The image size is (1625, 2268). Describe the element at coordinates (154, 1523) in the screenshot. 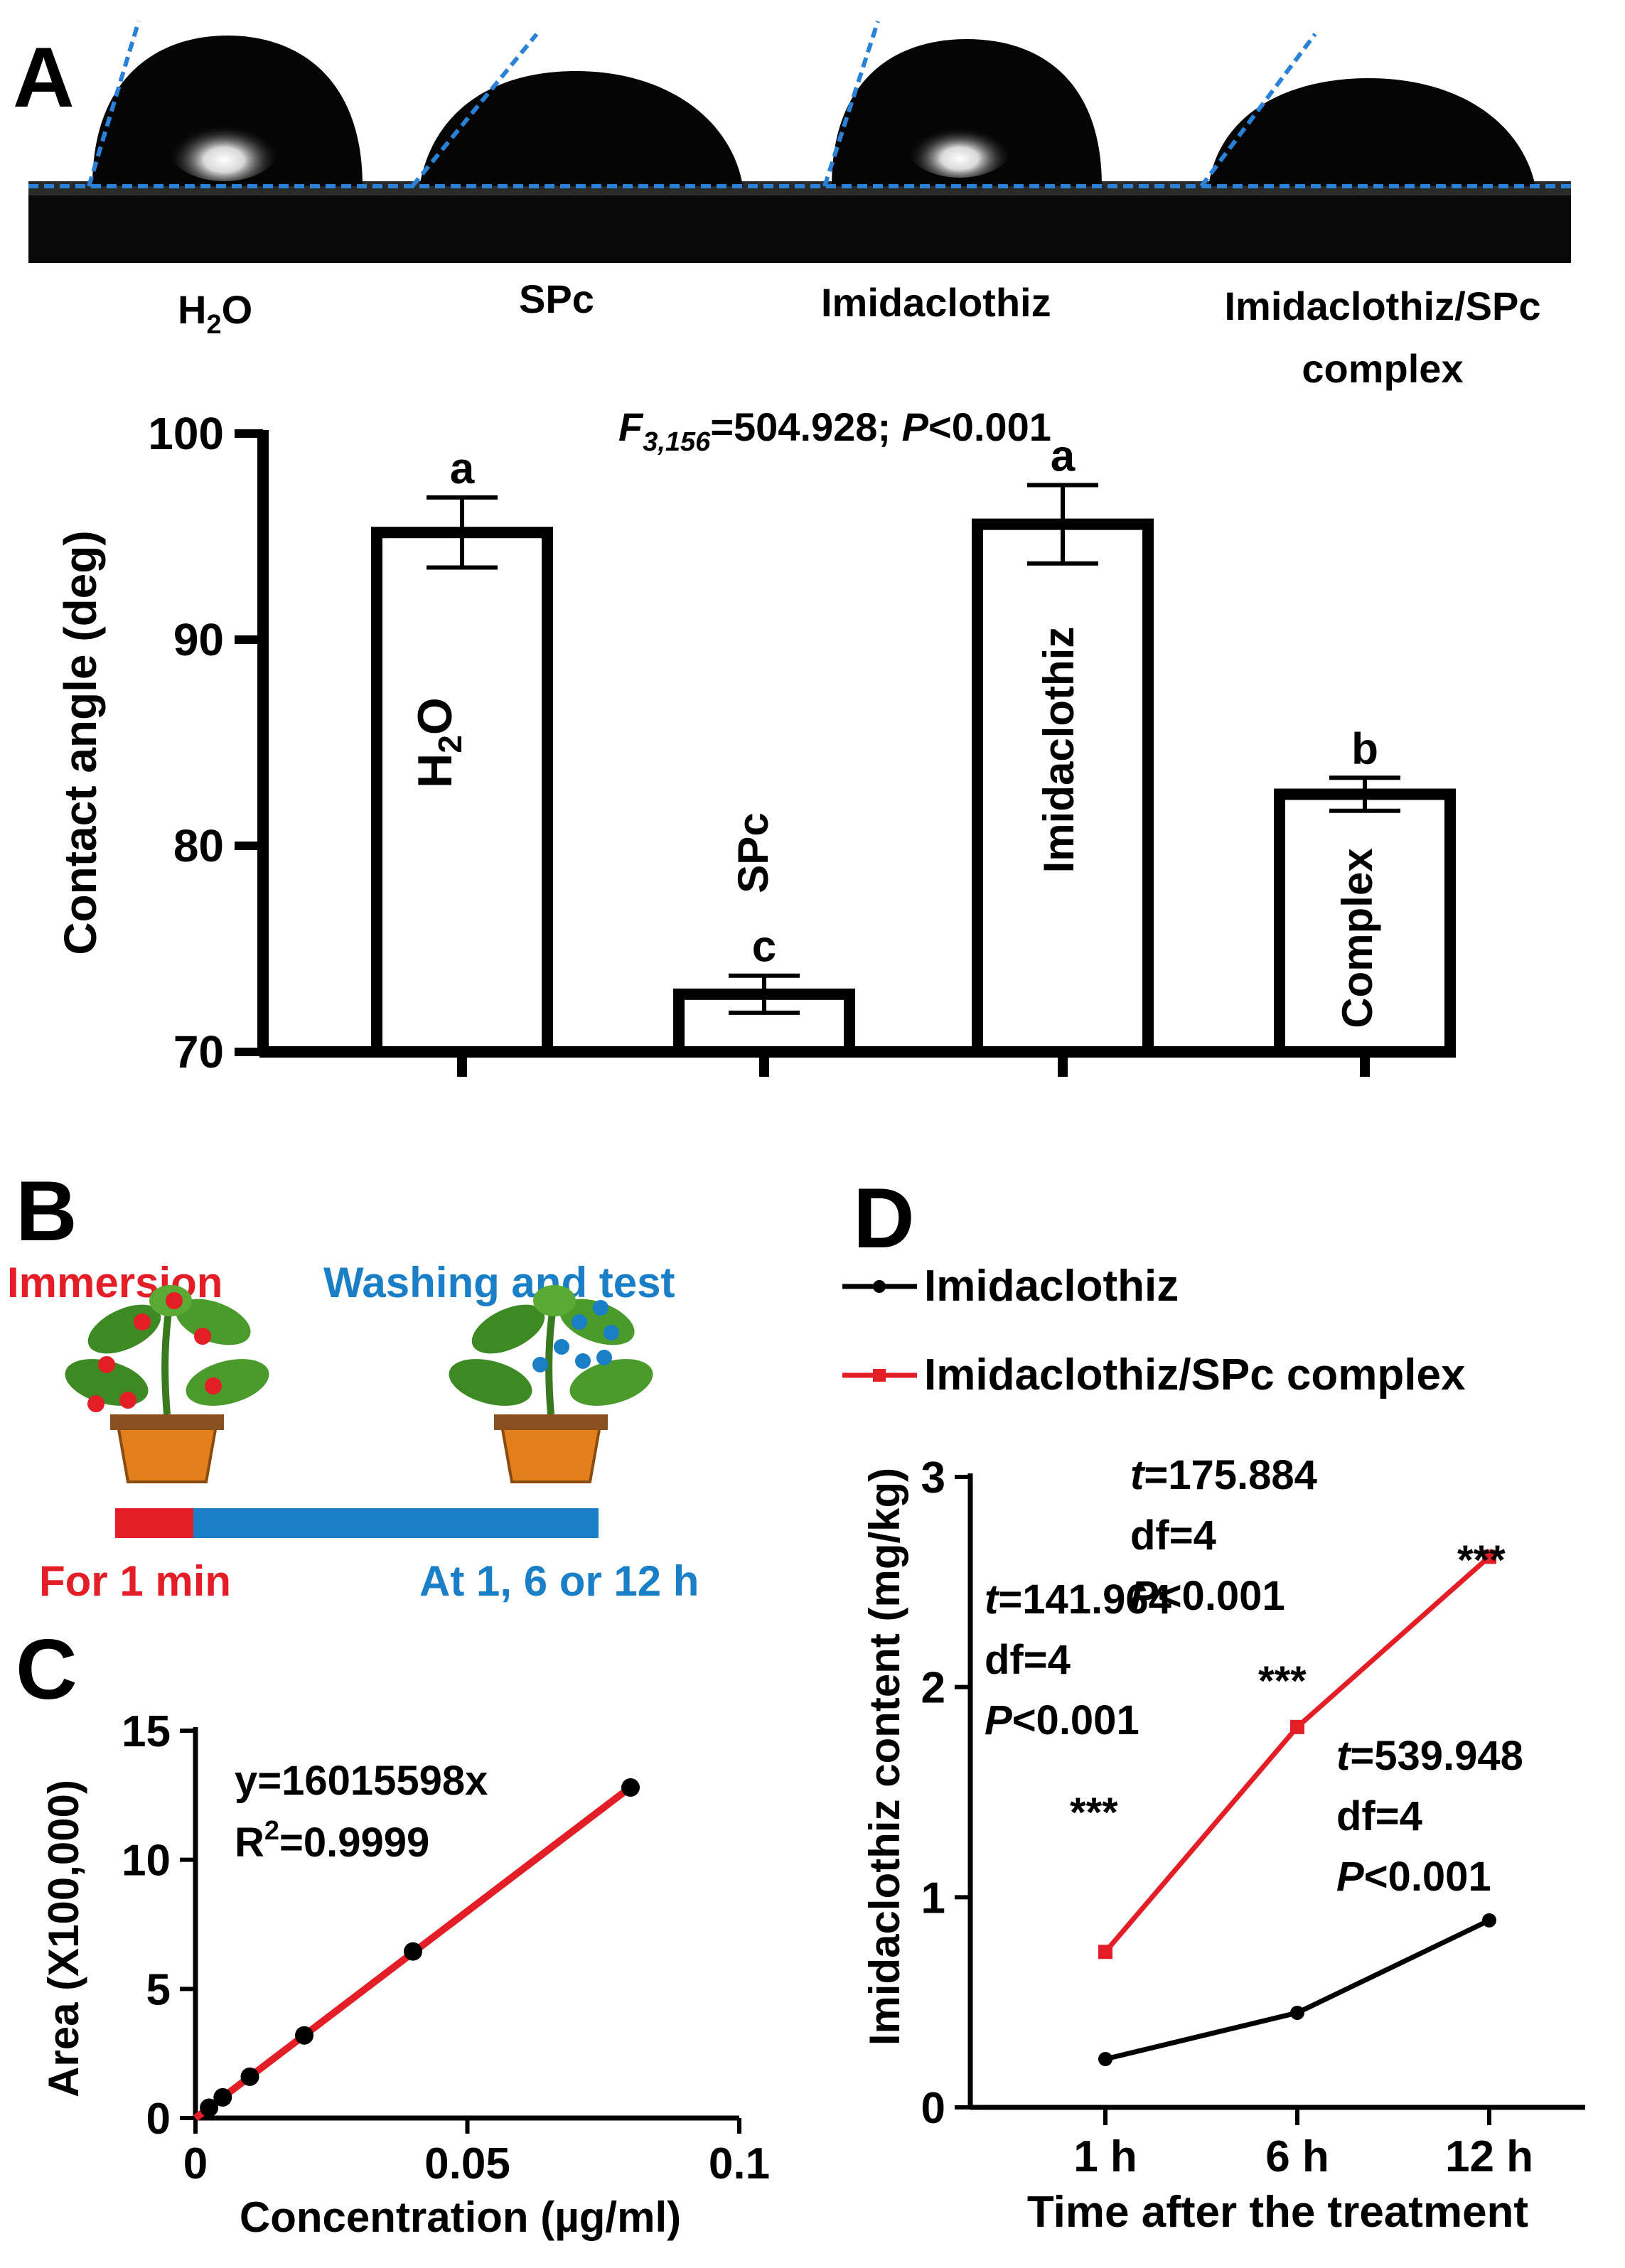

I see `immersion-timebar` at that location.